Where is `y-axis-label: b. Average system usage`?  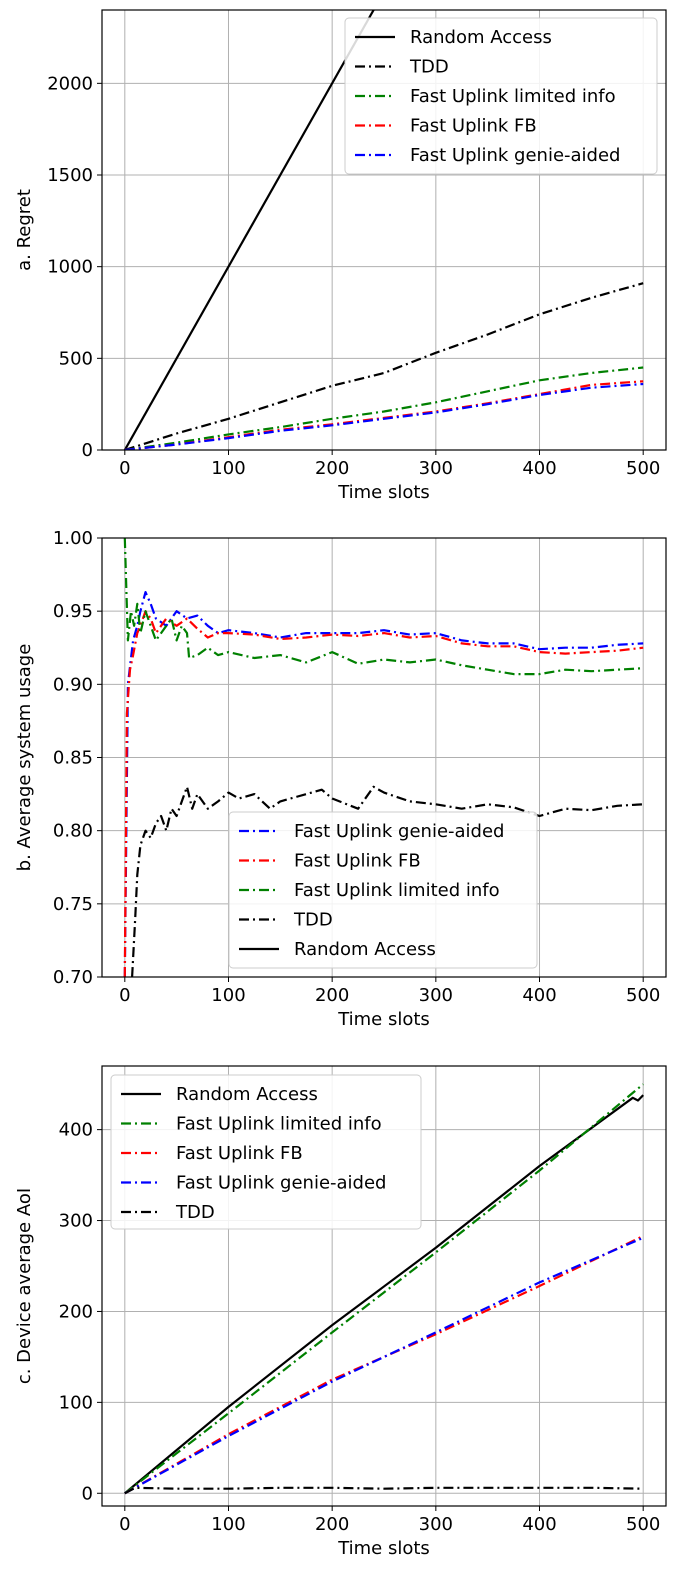 y-axis-label: b. Average system usage is located at coordinates (24, 758).